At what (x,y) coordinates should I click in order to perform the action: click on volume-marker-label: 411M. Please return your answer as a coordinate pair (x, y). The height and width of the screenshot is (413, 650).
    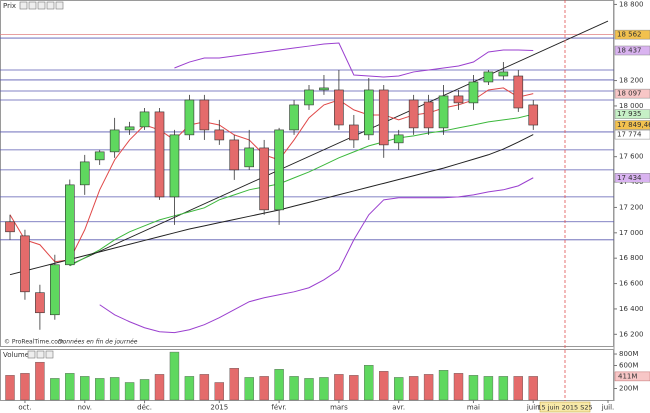
    Looking at the image, I should click on (627, 376).